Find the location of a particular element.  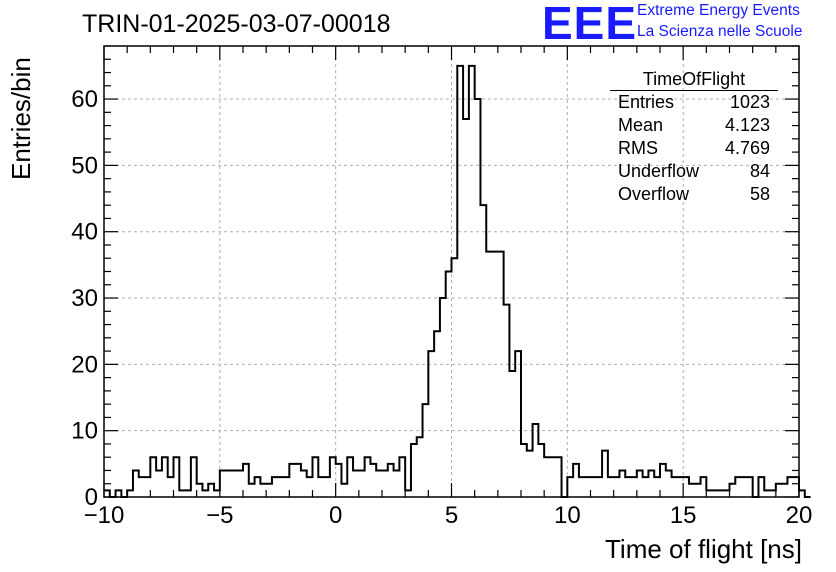

stats-value: 1023 is located at coordinates (749, 102).